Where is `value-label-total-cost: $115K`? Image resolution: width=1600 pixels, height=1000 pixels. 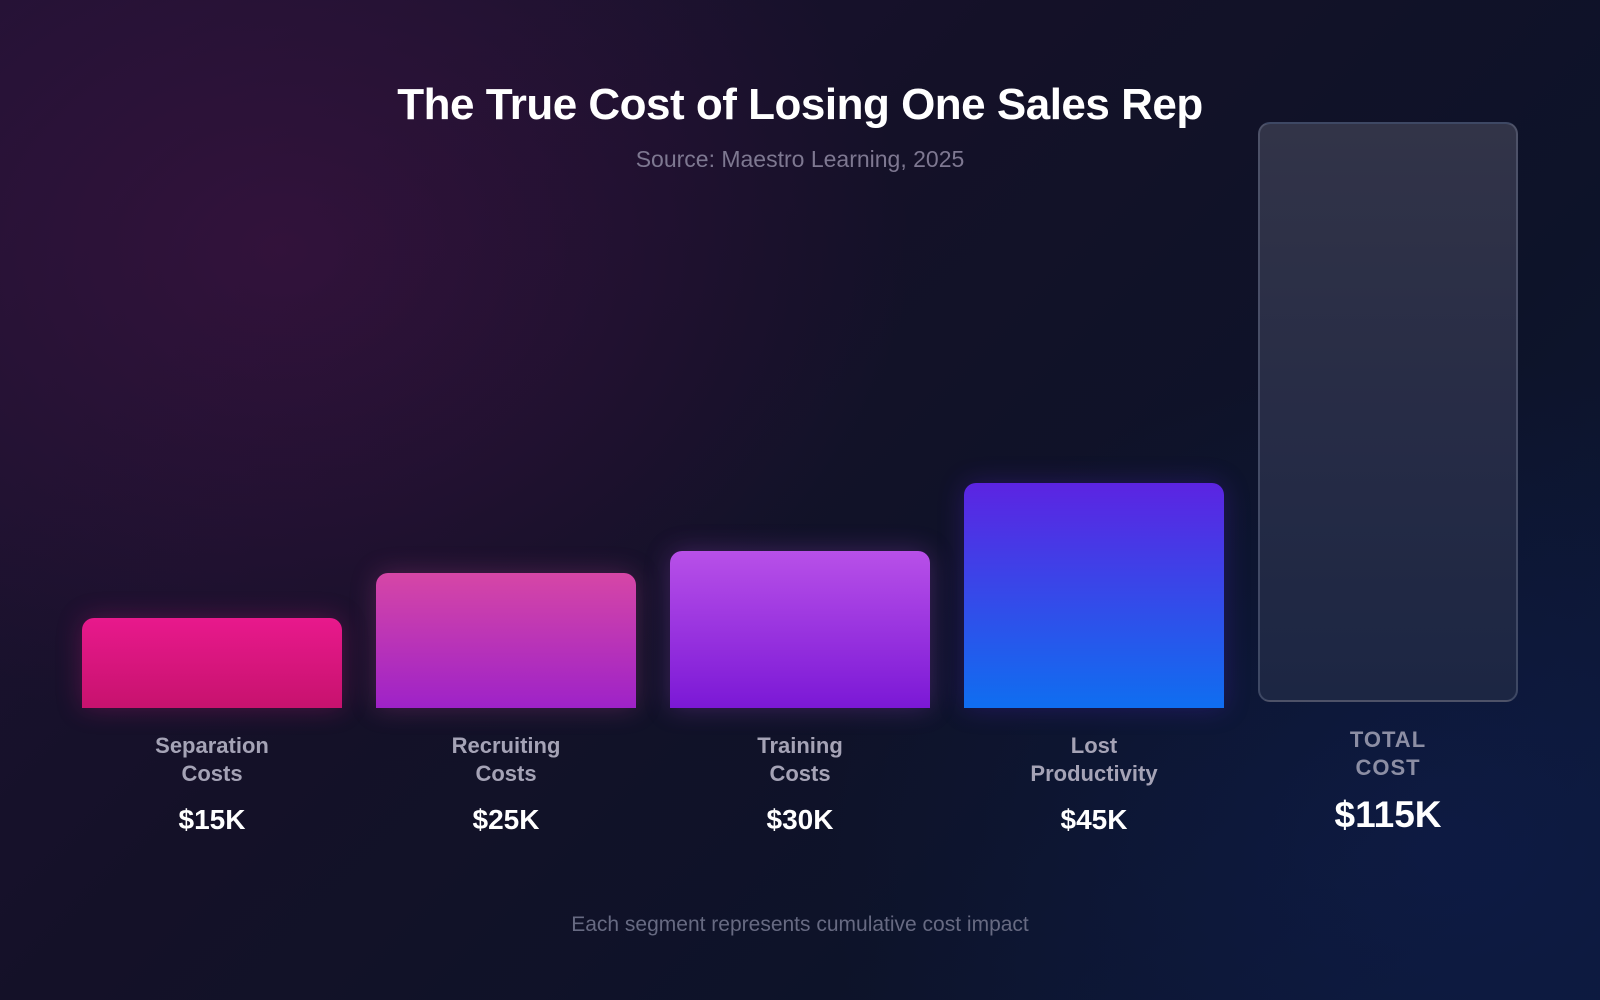
value-label-total-cost: $115K is located at coordinates (1388, 814).